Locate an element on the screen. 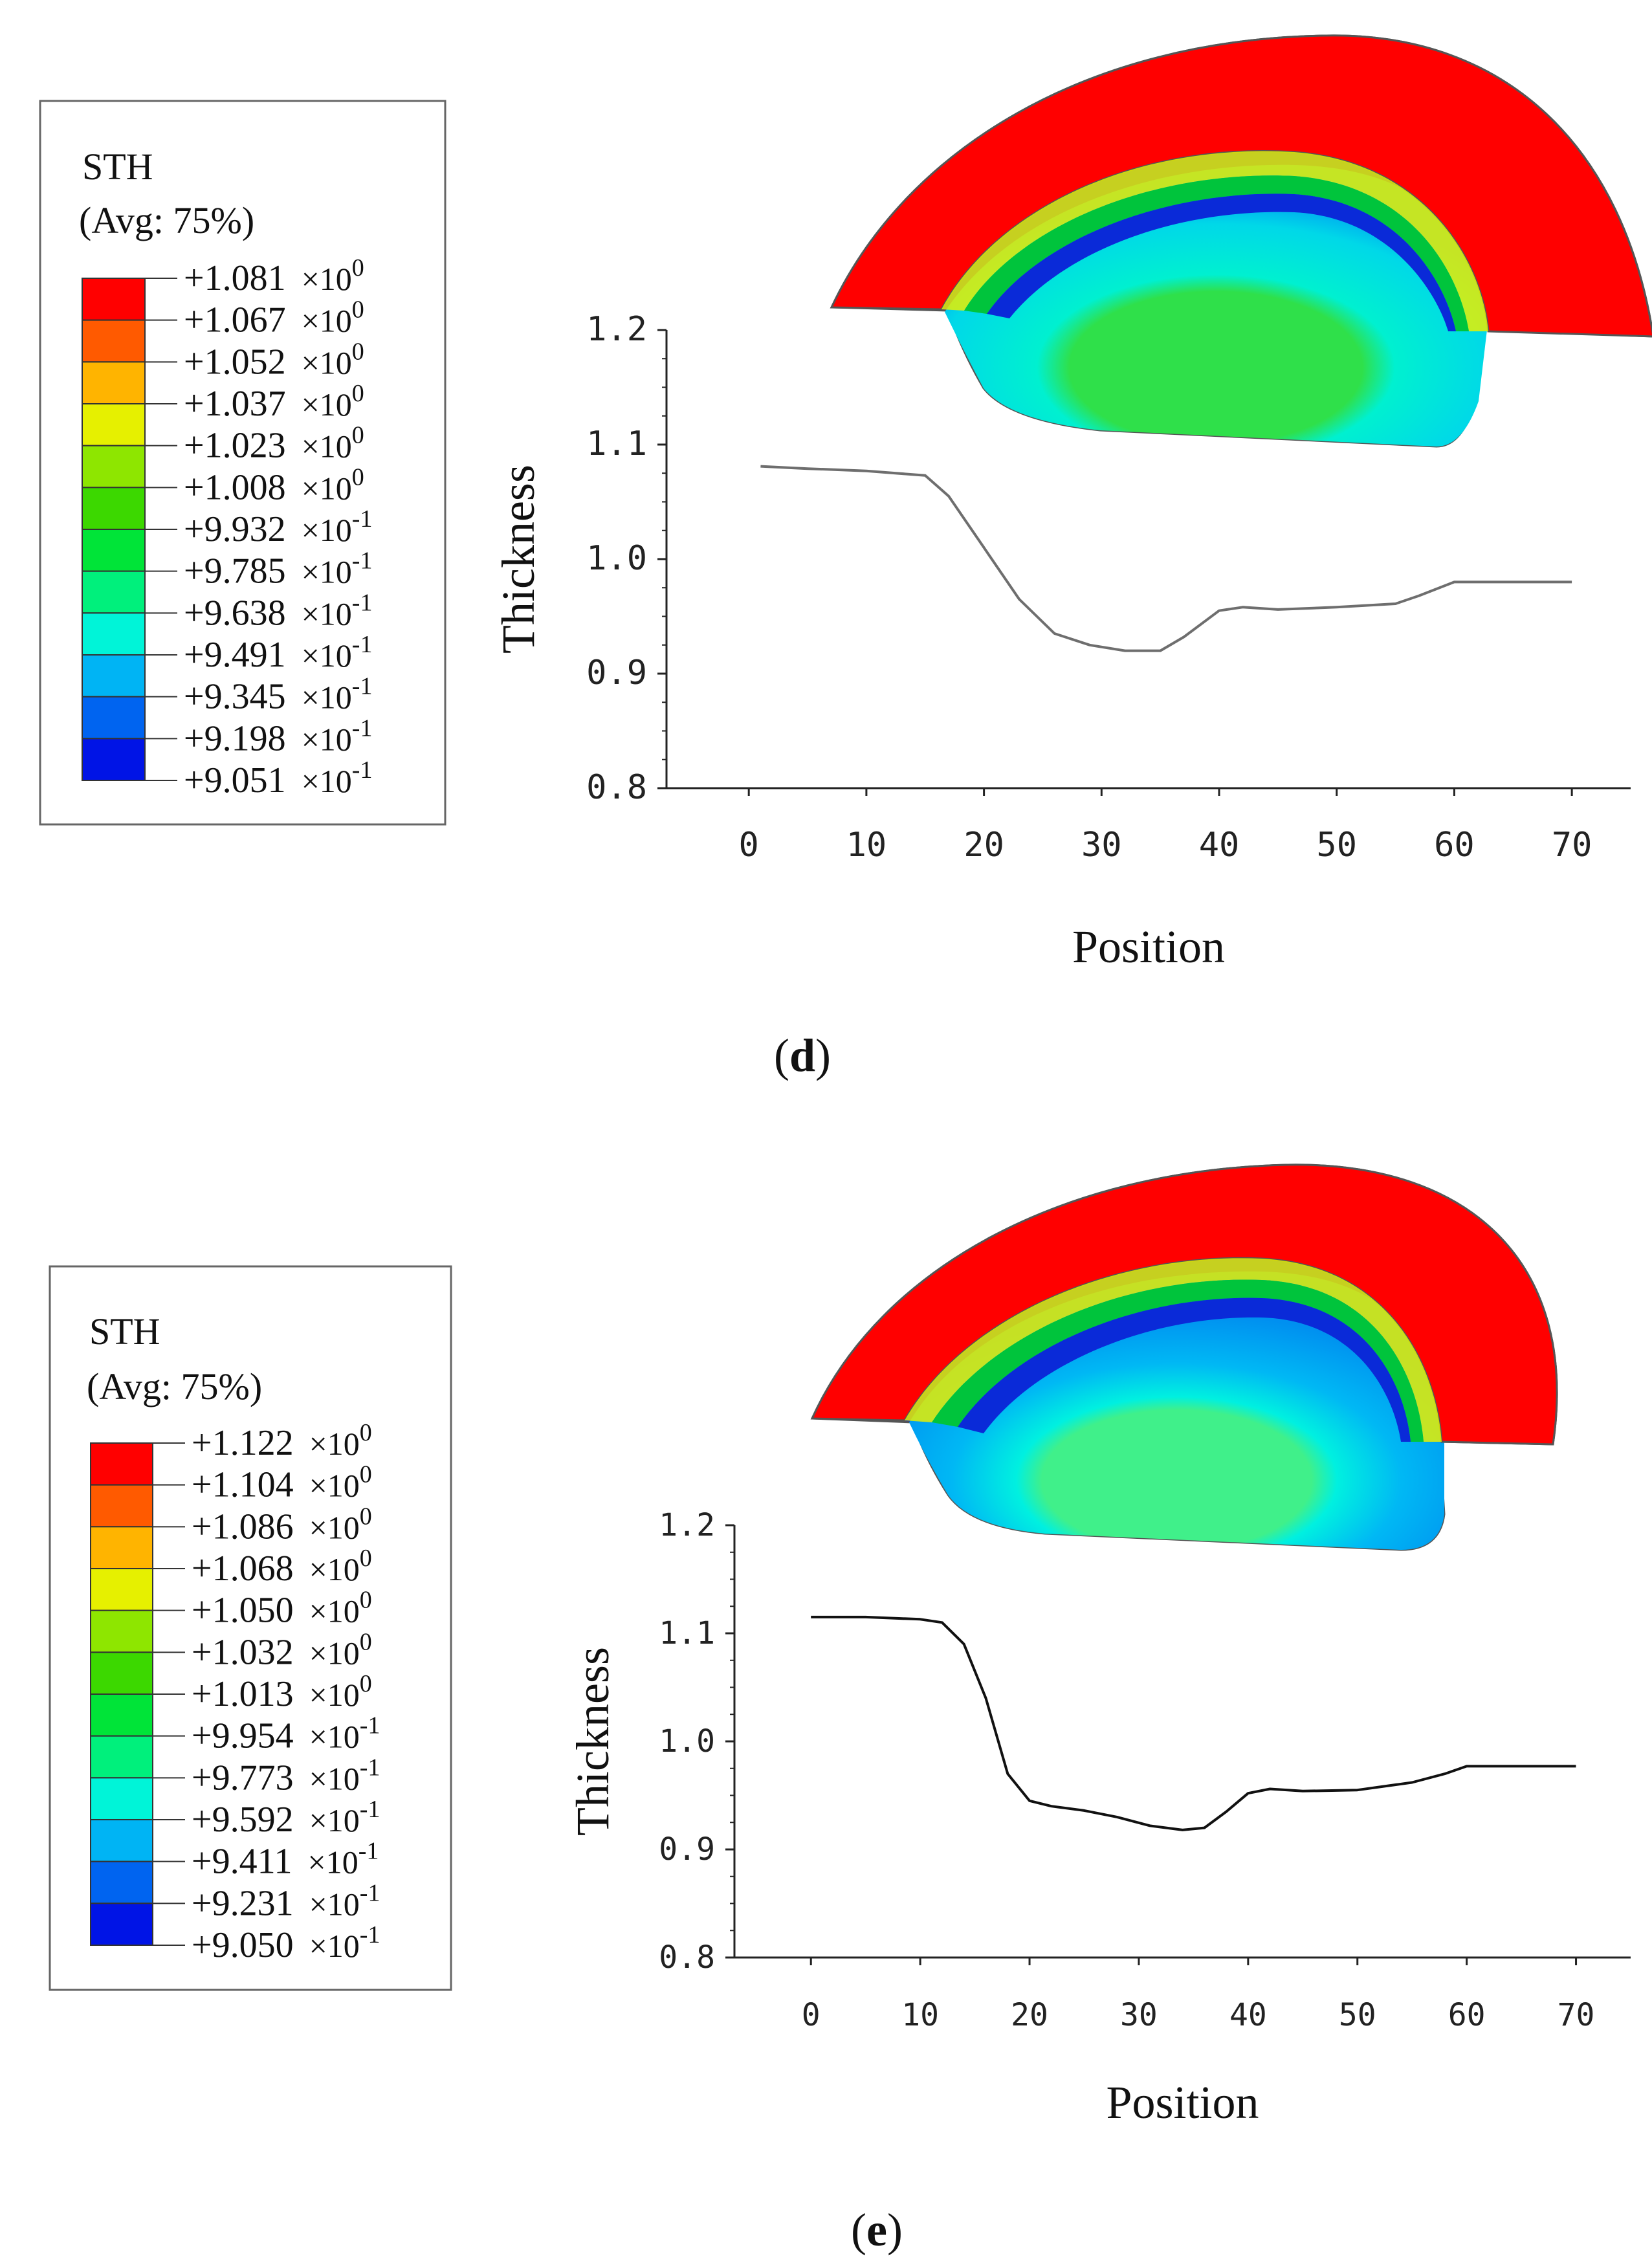 The width and height of the screenshot is (1652, 2261). legend-mantissa: +9.198 is located at coordinates (235, 738).